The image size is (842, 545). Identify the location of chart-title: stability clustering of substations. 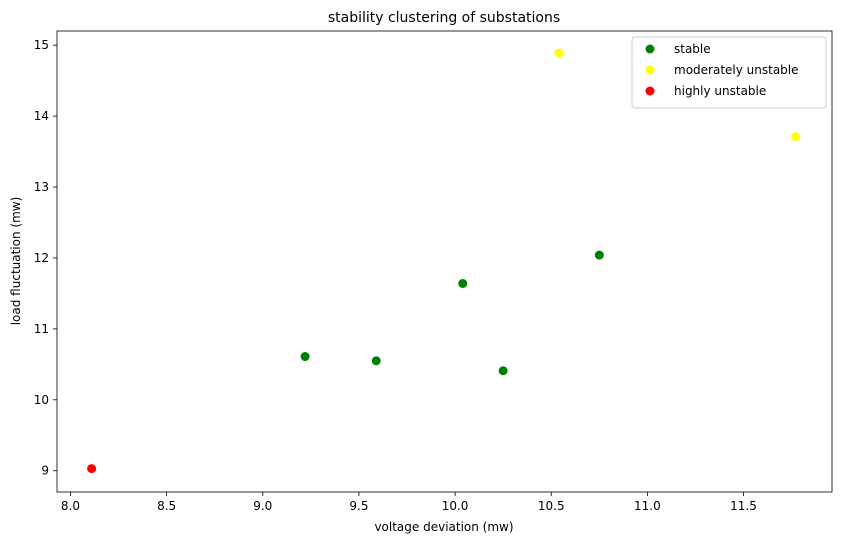
(444, 18).